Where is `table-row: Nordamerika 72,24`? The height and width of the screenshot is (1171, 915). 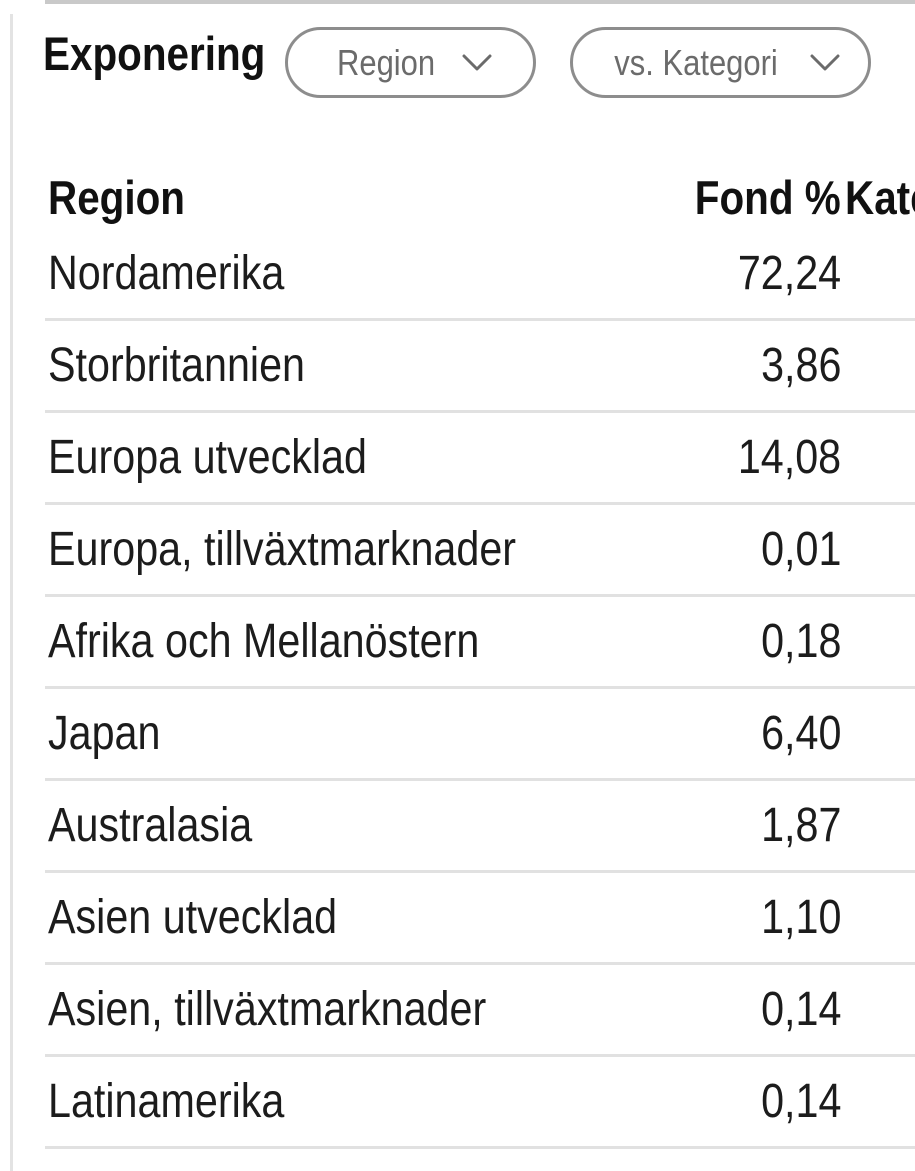 table-row: Nordamerika 72,24 is located at coordinates (480, 275).